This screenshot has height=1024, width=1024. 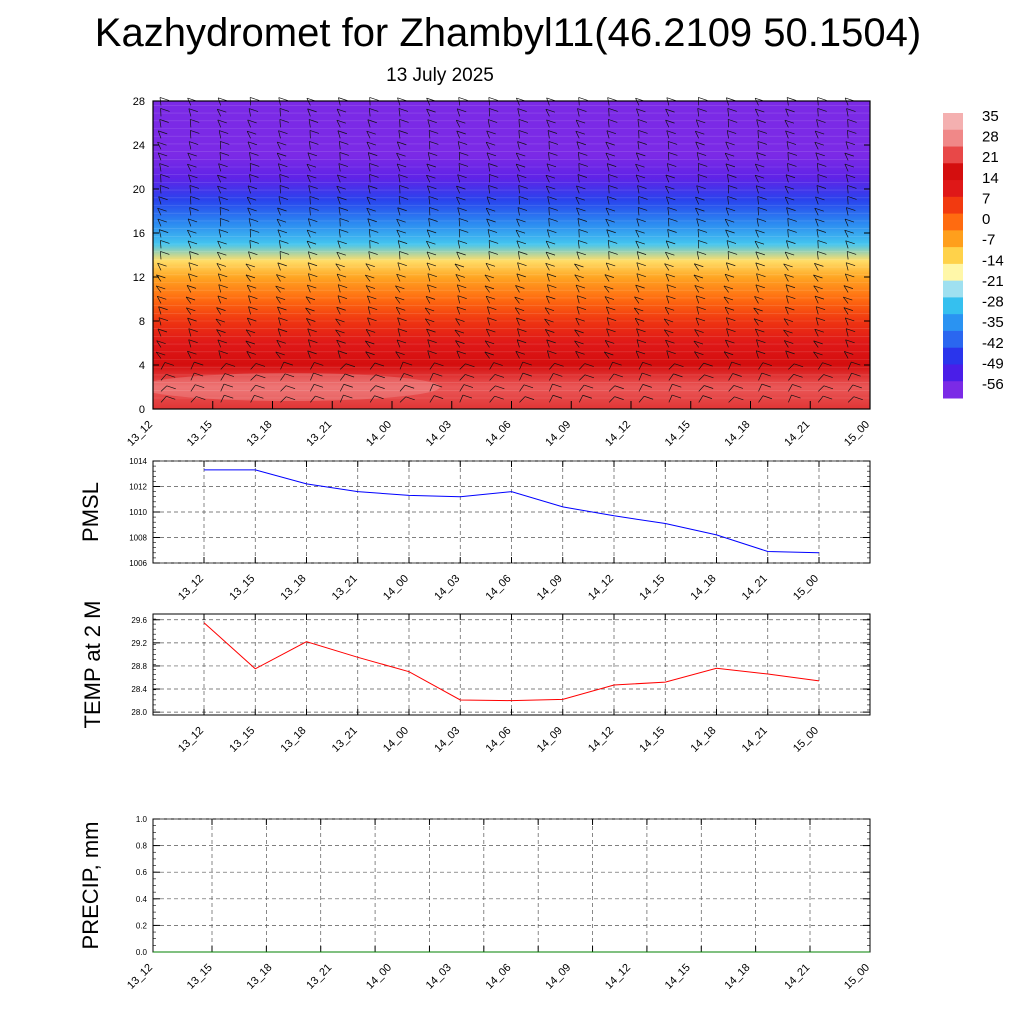 I want to click on x-tick-label: 13_12, so click(x=140, y=977).